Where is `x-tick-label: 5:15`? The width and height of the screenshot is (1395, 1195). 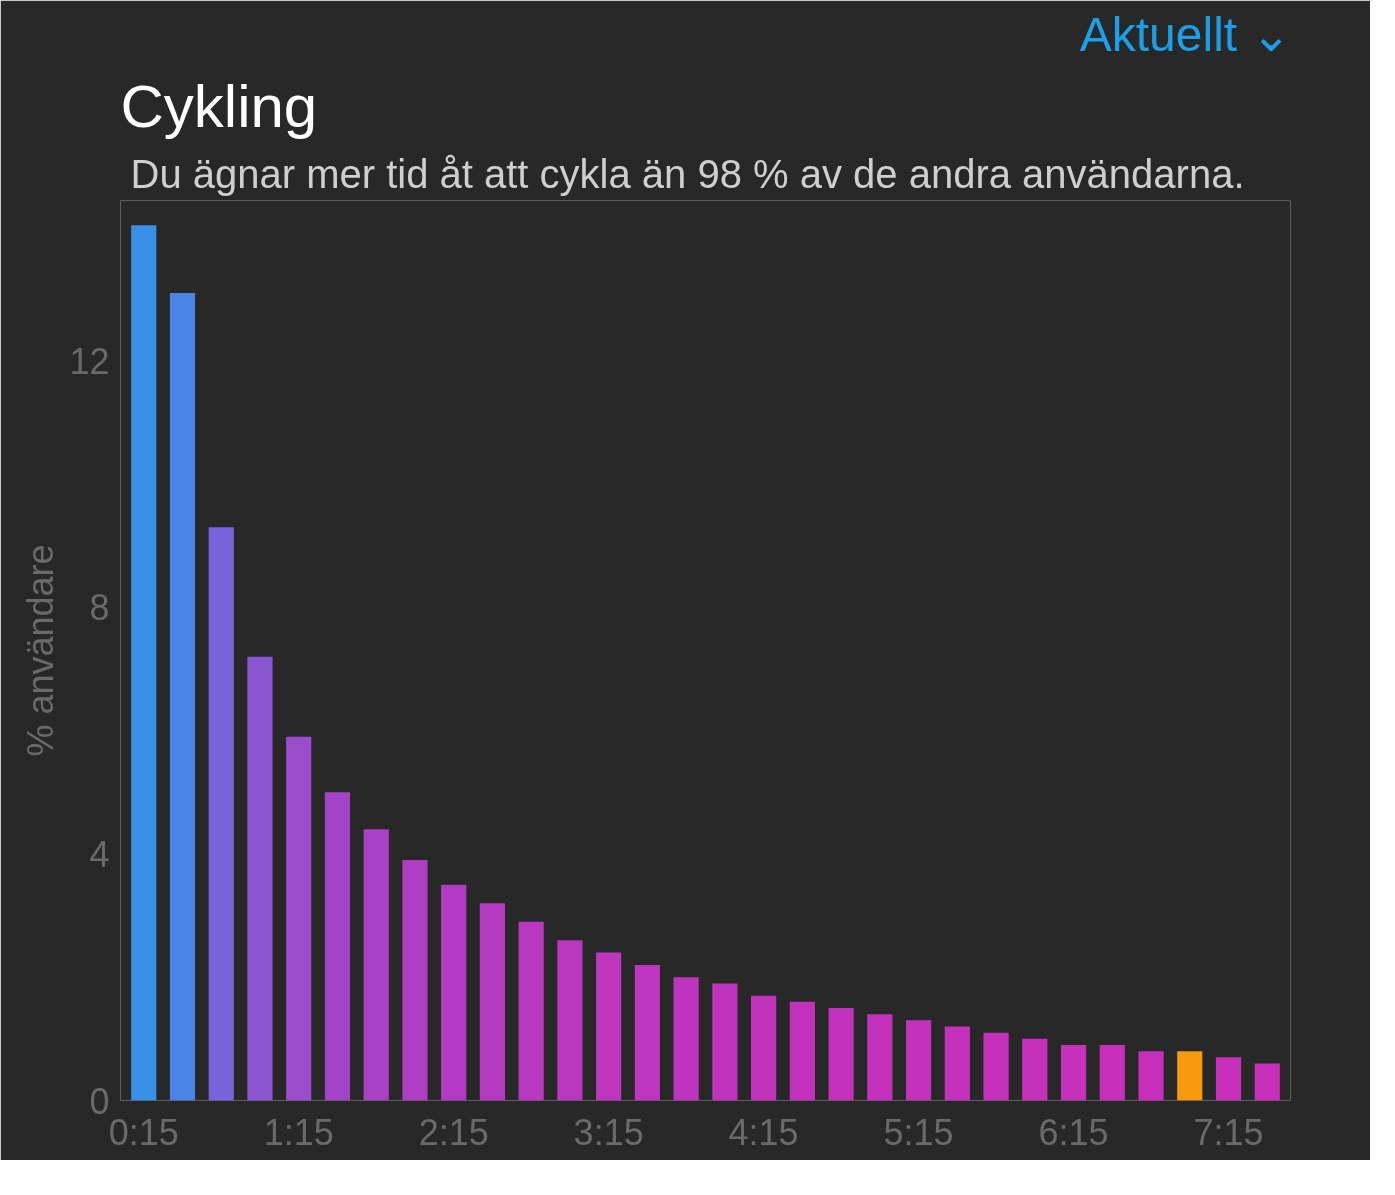 x-tick-label: 5:15 is located at coordinates (918, 1132).